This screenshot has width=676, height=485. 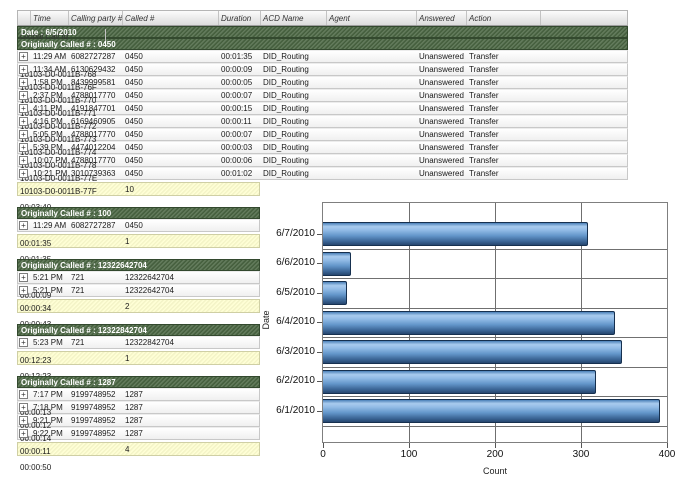 What do you see at coordinates (667, 445) in the screenshot?
I see `x-axis-tick` at bounding box center [667, 445].